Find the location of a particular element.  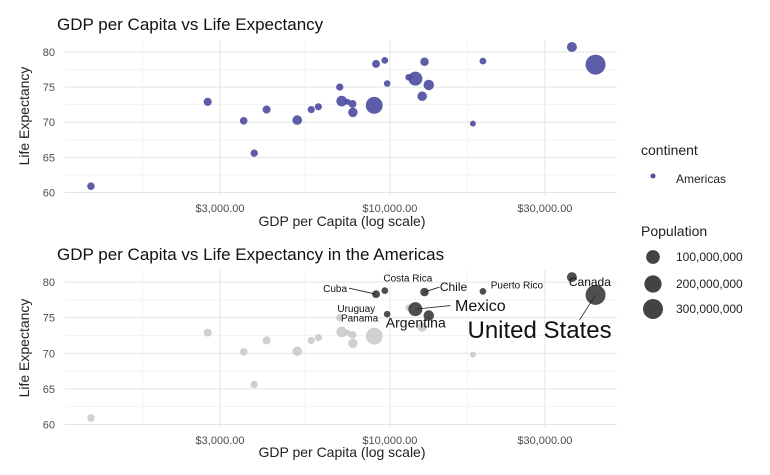

legend-size-label: 300,000,000 is located at coordinates (709, 309).